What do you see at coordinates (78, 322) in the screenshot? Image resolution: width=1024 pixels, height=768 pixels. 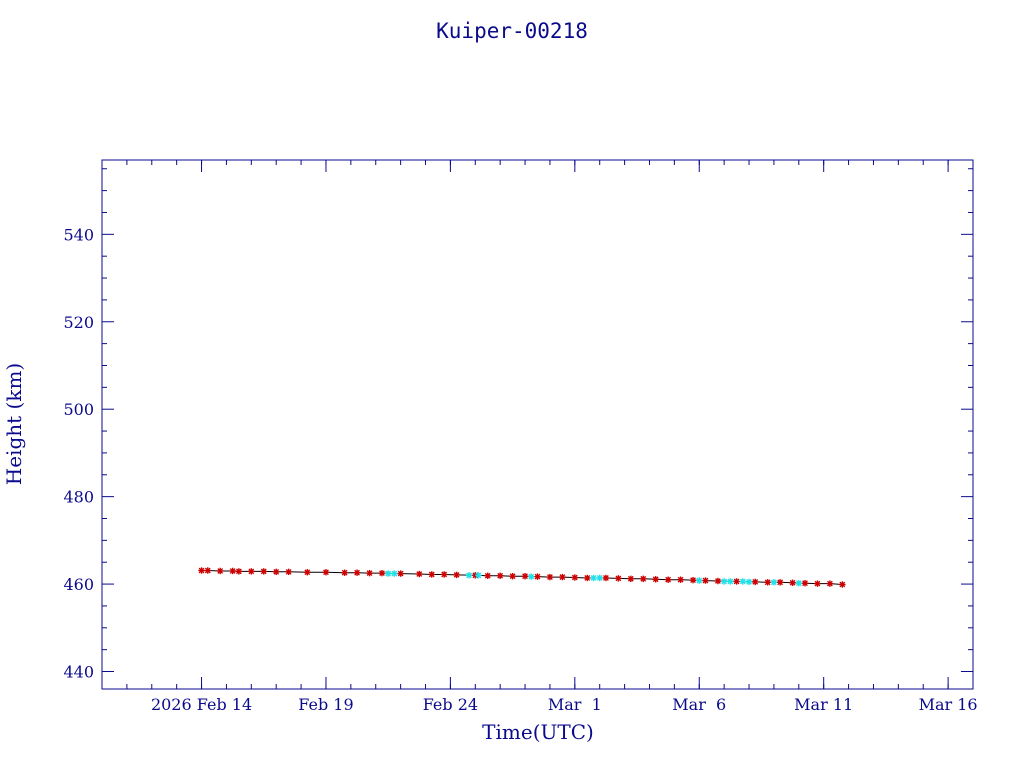 I see `y-tick-label: 520` at bounding box center [78, 322].